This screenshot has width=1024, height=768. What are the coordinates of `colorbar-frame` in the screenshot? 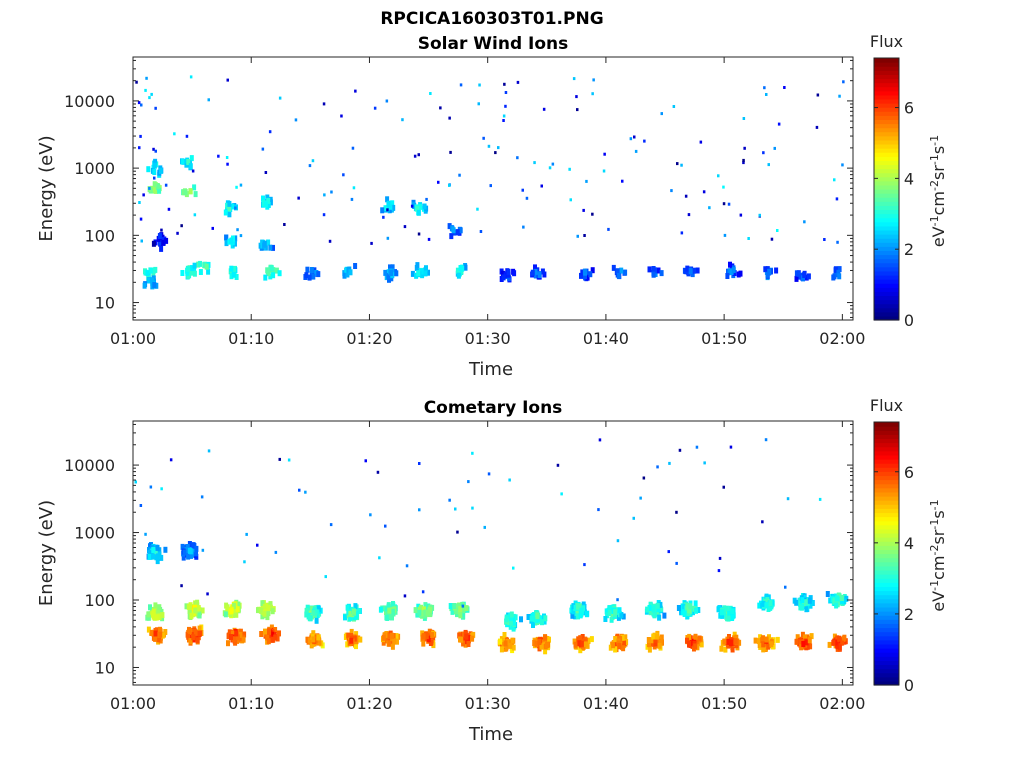 It's located at (886, 553).